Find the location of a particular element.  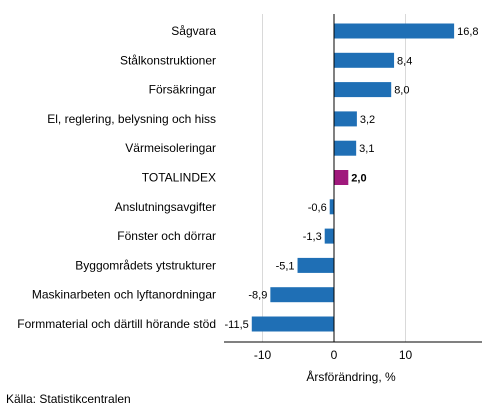

value-label-3: 3,2 is located at coordinates (367, 120).